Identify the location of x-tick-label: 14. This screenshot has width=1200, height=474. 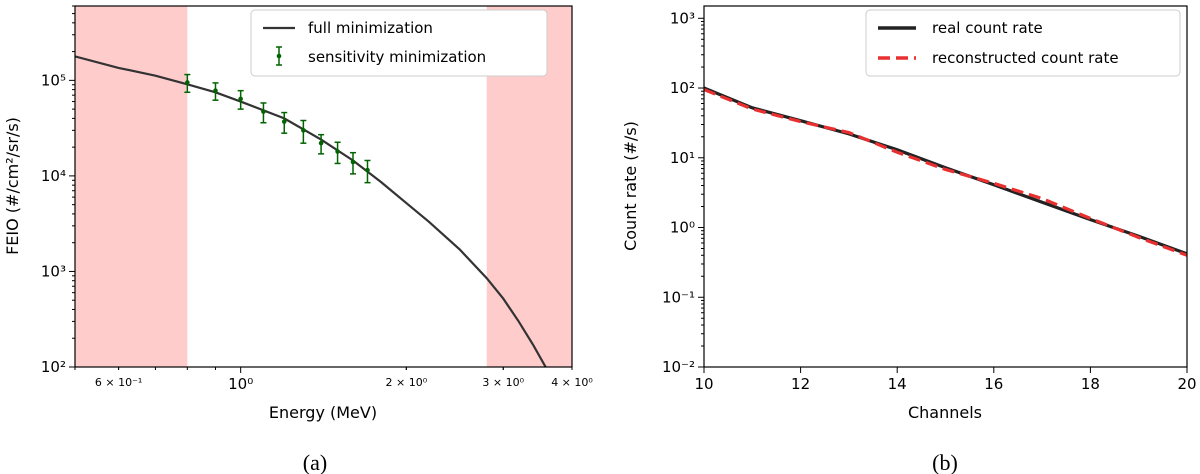
(897, 384).